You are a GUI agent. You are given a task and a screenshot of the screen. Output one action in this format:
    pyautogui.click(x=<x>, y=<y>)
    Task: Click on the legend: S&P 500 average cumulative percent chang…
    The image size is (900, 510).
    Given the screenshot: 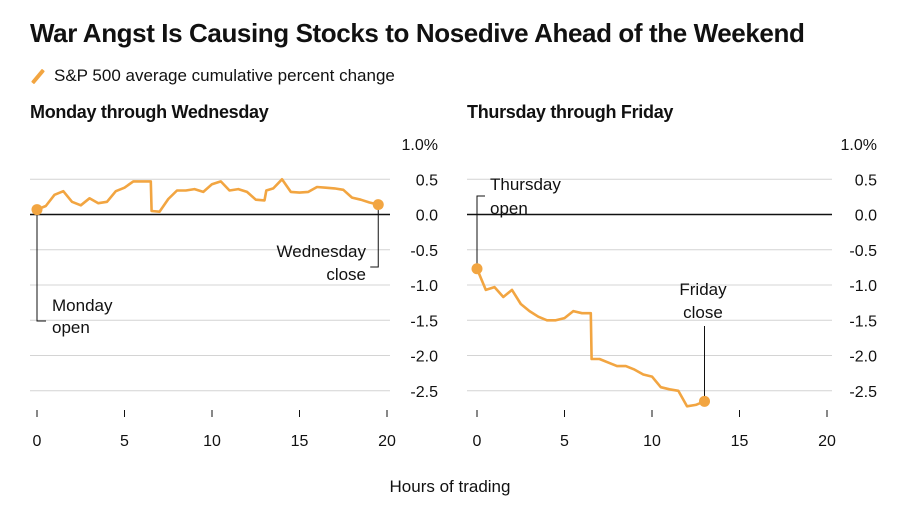 What is the action you would take?
    pyautogui.click(x=212, y=76)
    